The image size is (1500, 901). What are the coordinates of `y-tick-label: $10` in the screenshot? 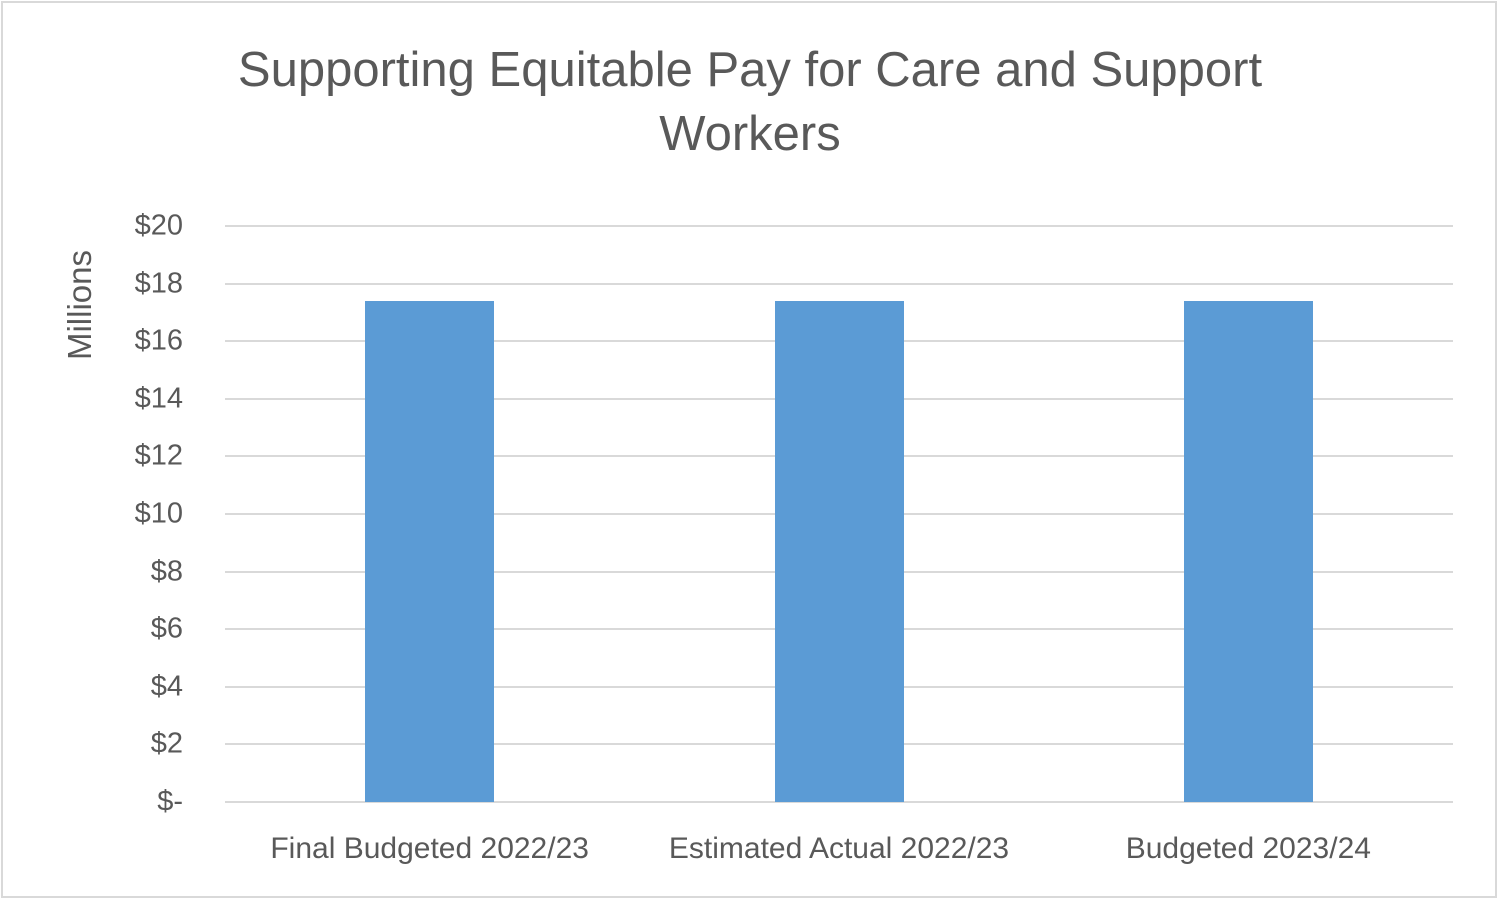 It's located at (158, 513).